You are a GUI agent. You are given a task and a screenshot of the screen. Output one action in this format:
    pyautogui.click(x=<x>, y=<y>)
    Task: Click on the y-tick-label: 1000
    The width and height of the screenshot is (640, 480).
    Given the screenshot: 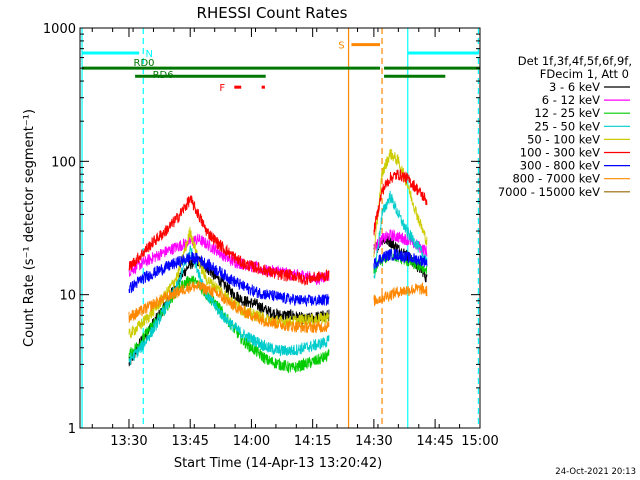 What is the action you would take?
    pyautogui.click(x=59, y=29)
    